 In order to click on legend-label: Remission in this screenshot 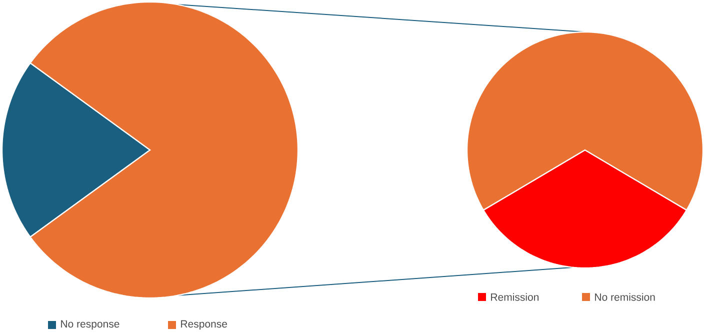, I will do `click(515, 297)`.